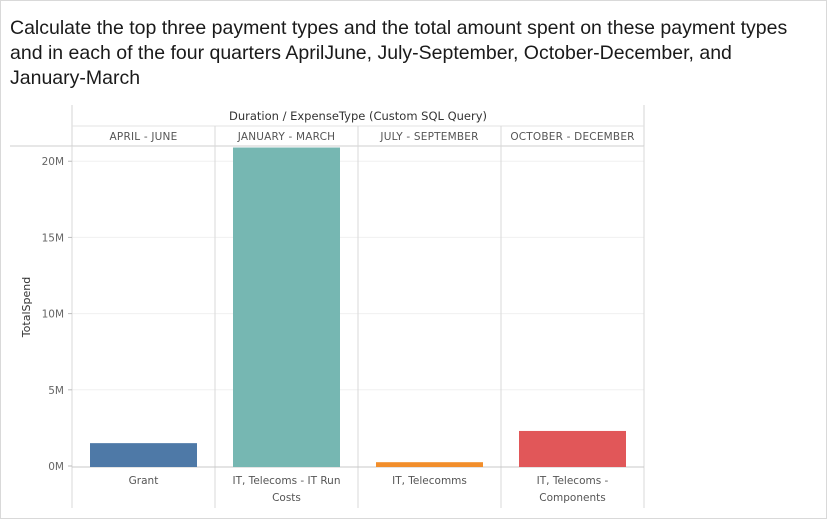 This screenshot has height=519, width=827. What do you see at coordinates (572, 498) in the screenshot?
I see `category-label: Components` at bounding box center [572, 498].